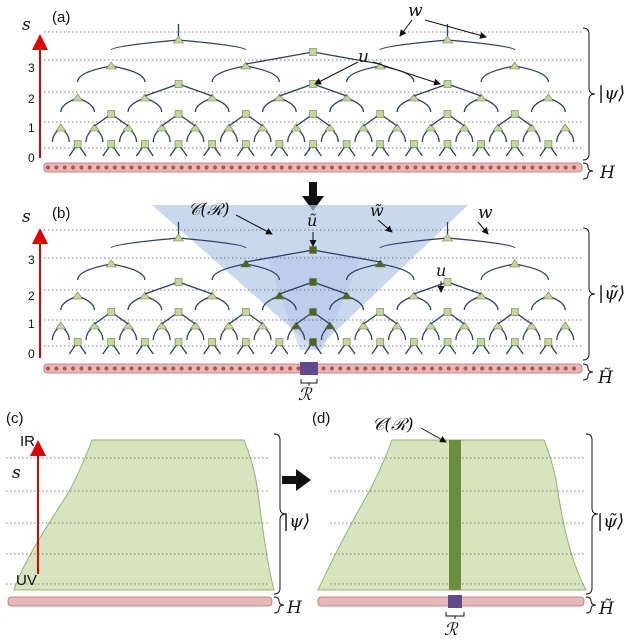 The height and width of the screenshot is (640, 639). What do you see at coordinates (280, 514) in the screenshot?
I see `panel-c-state-brace` at bounding box center [280, 514].